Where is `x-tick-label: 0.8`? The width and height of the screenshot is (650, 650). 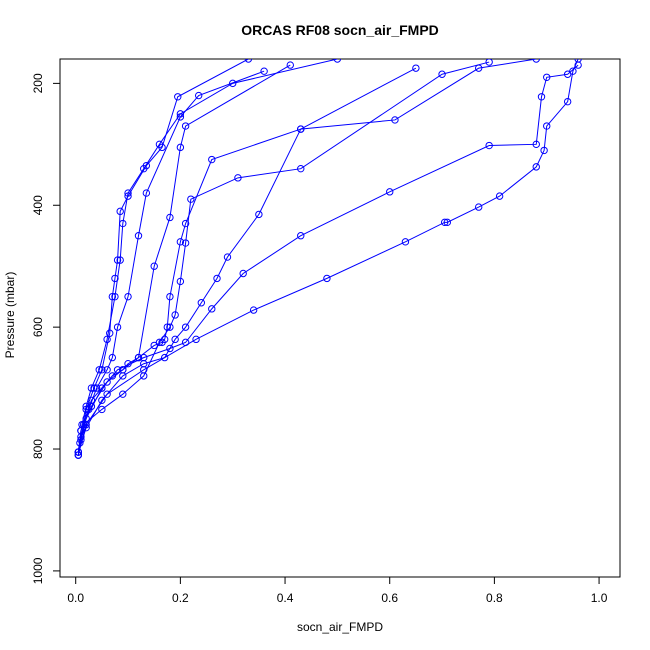 x-tick-label: 0.8 is located at coordinates (494, 598).